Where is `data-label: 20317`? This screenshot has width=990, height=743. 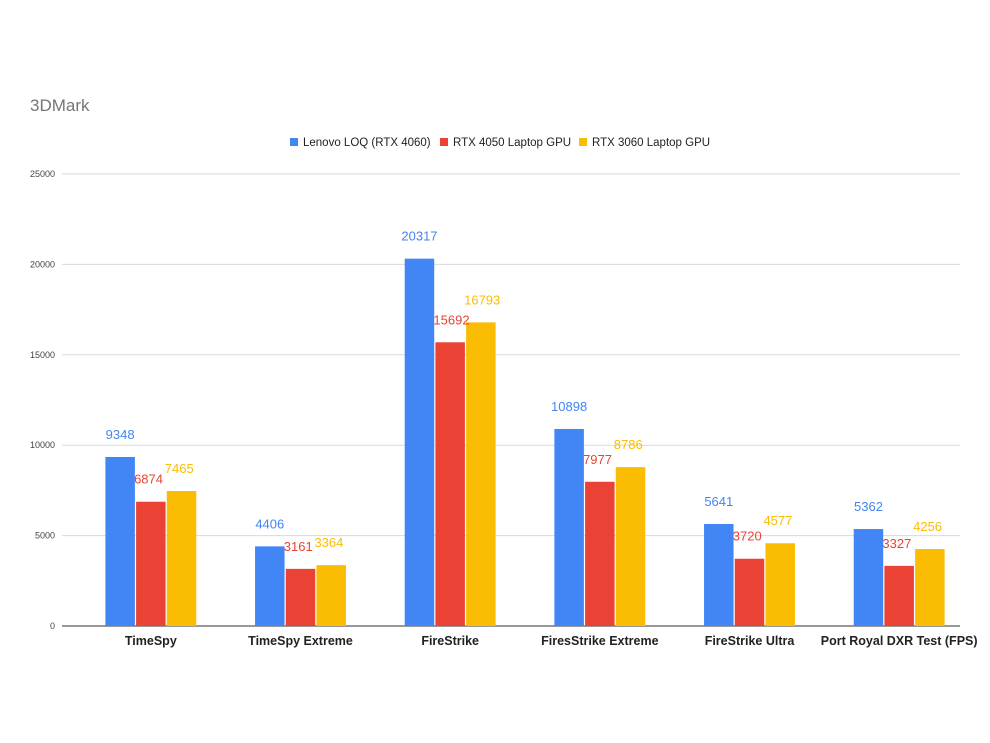
data-label: 20317 is located at coordinates (419, 236).